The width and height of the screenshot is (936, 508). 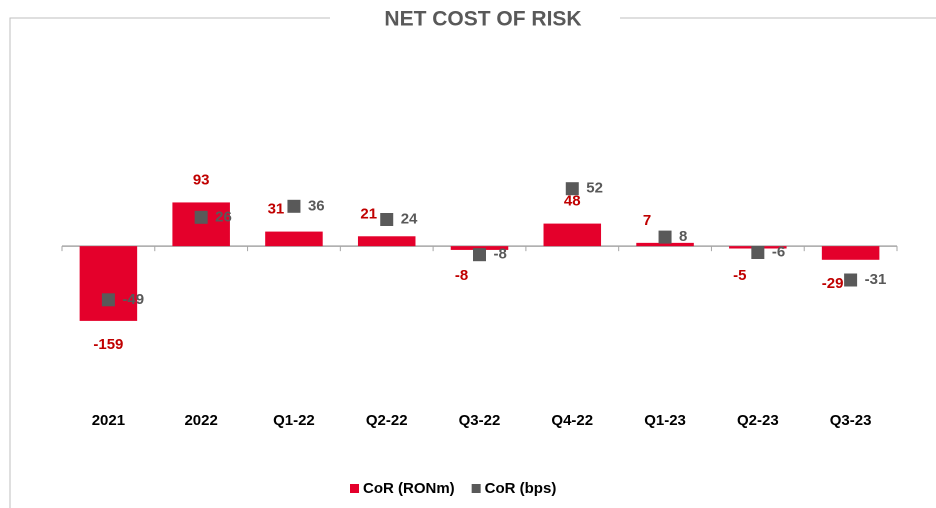 I want to click on marker-label: 24, so click(x=409, y=218).